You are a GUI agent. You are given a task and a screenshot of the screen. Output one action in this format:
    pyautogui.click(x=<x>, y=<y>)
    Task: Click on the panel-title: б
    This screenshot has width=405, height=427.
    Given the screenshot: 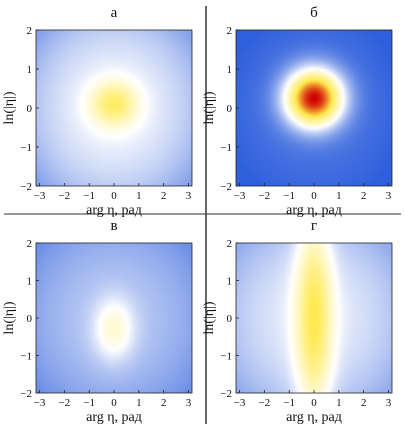 What is the action you would take?
    pyautogui.click(x=314, y=13)
    